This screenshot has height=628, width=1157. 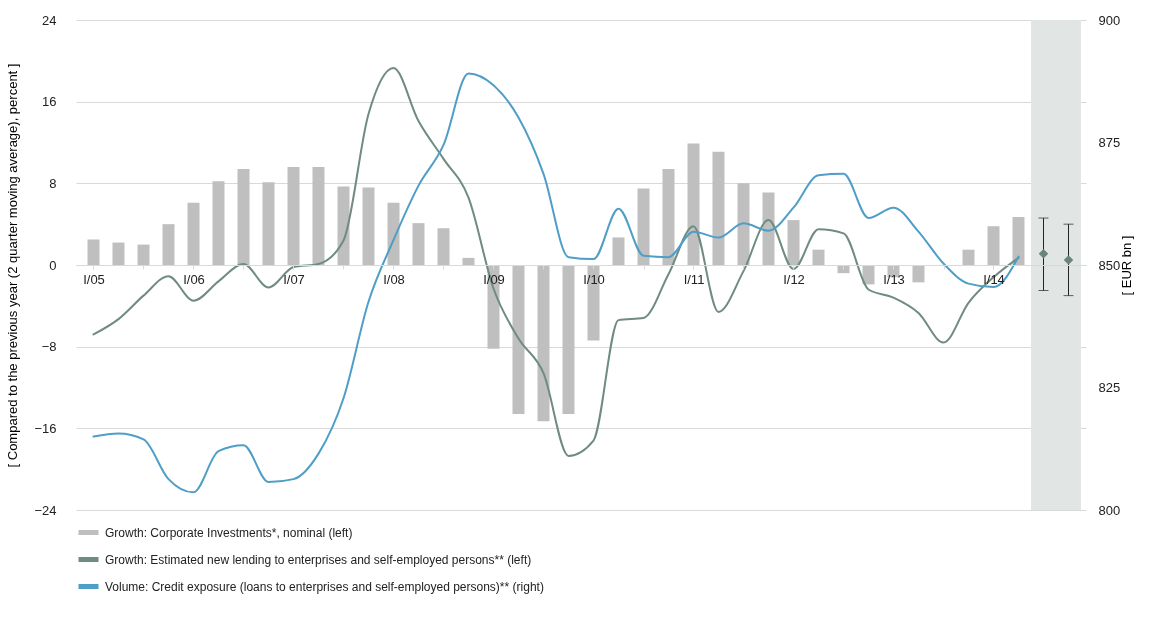 I want to click on y2-tick-label: 875, so click(x=1109, y=142).